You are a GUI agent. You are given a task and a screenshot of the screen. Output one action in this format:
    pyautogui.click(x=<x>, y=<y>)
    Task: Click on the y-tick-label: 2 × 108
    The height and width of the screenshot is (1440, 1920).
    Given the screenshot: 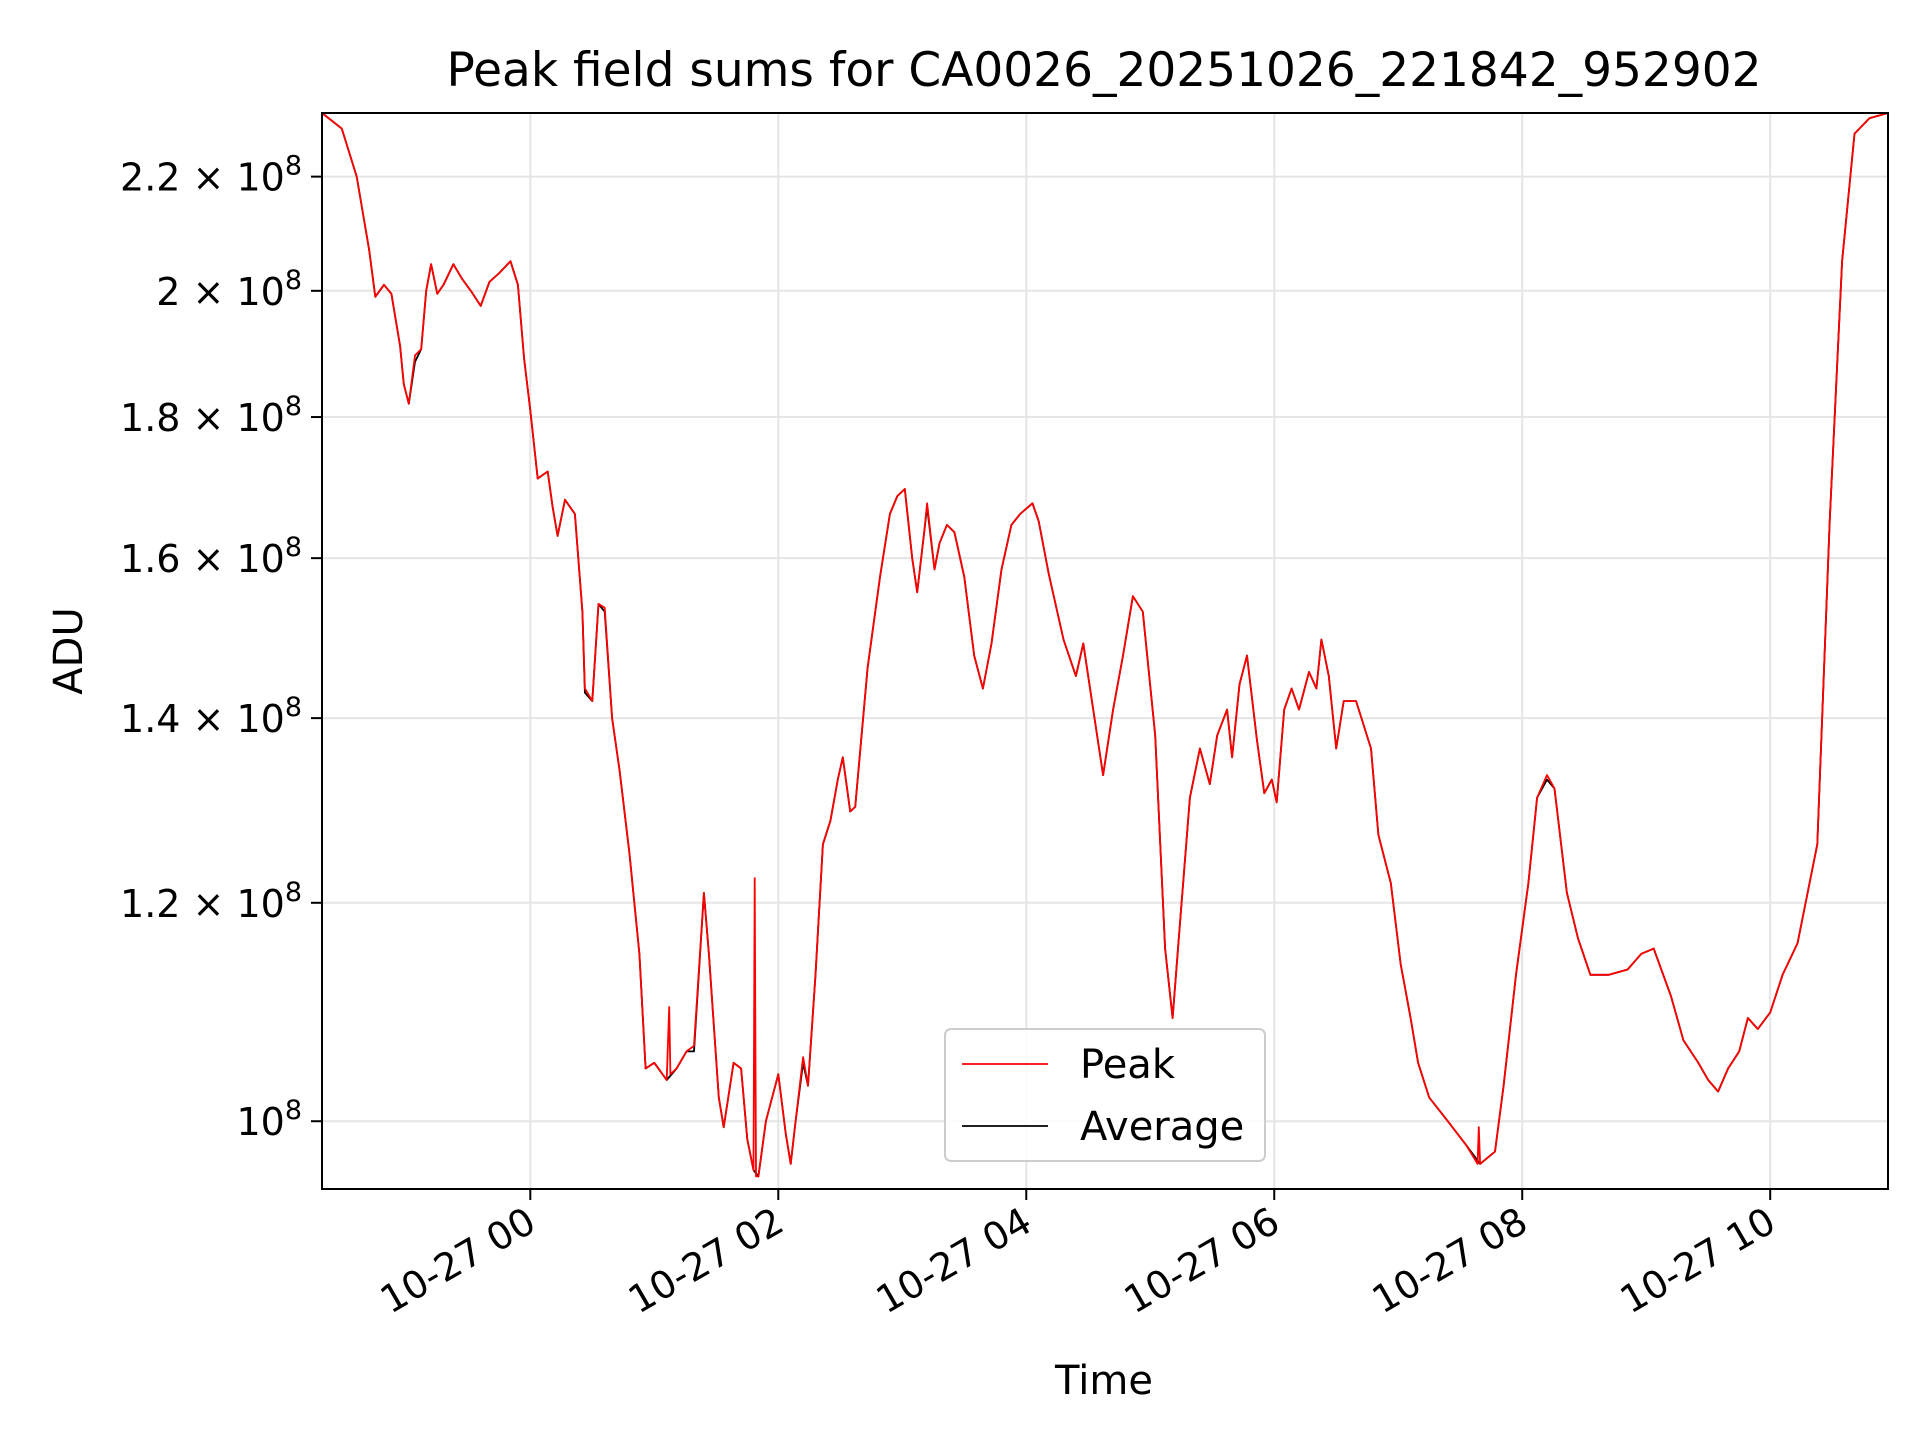 What is the action you would take?
    pyautogui.click(x=229, y=289)
    